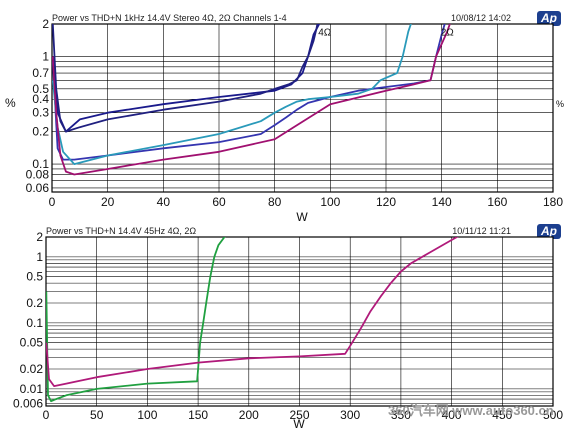  What do you see at coordinates (502, 415) in the screenshot?
I see `x-tick-label: 450` at bounding box center [502, 415].